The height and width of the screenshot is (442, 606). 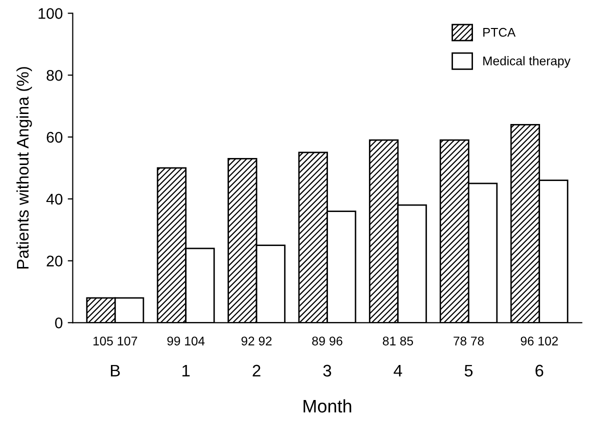 I want to click on x-tick-label: B, so click(x=115, y=370).